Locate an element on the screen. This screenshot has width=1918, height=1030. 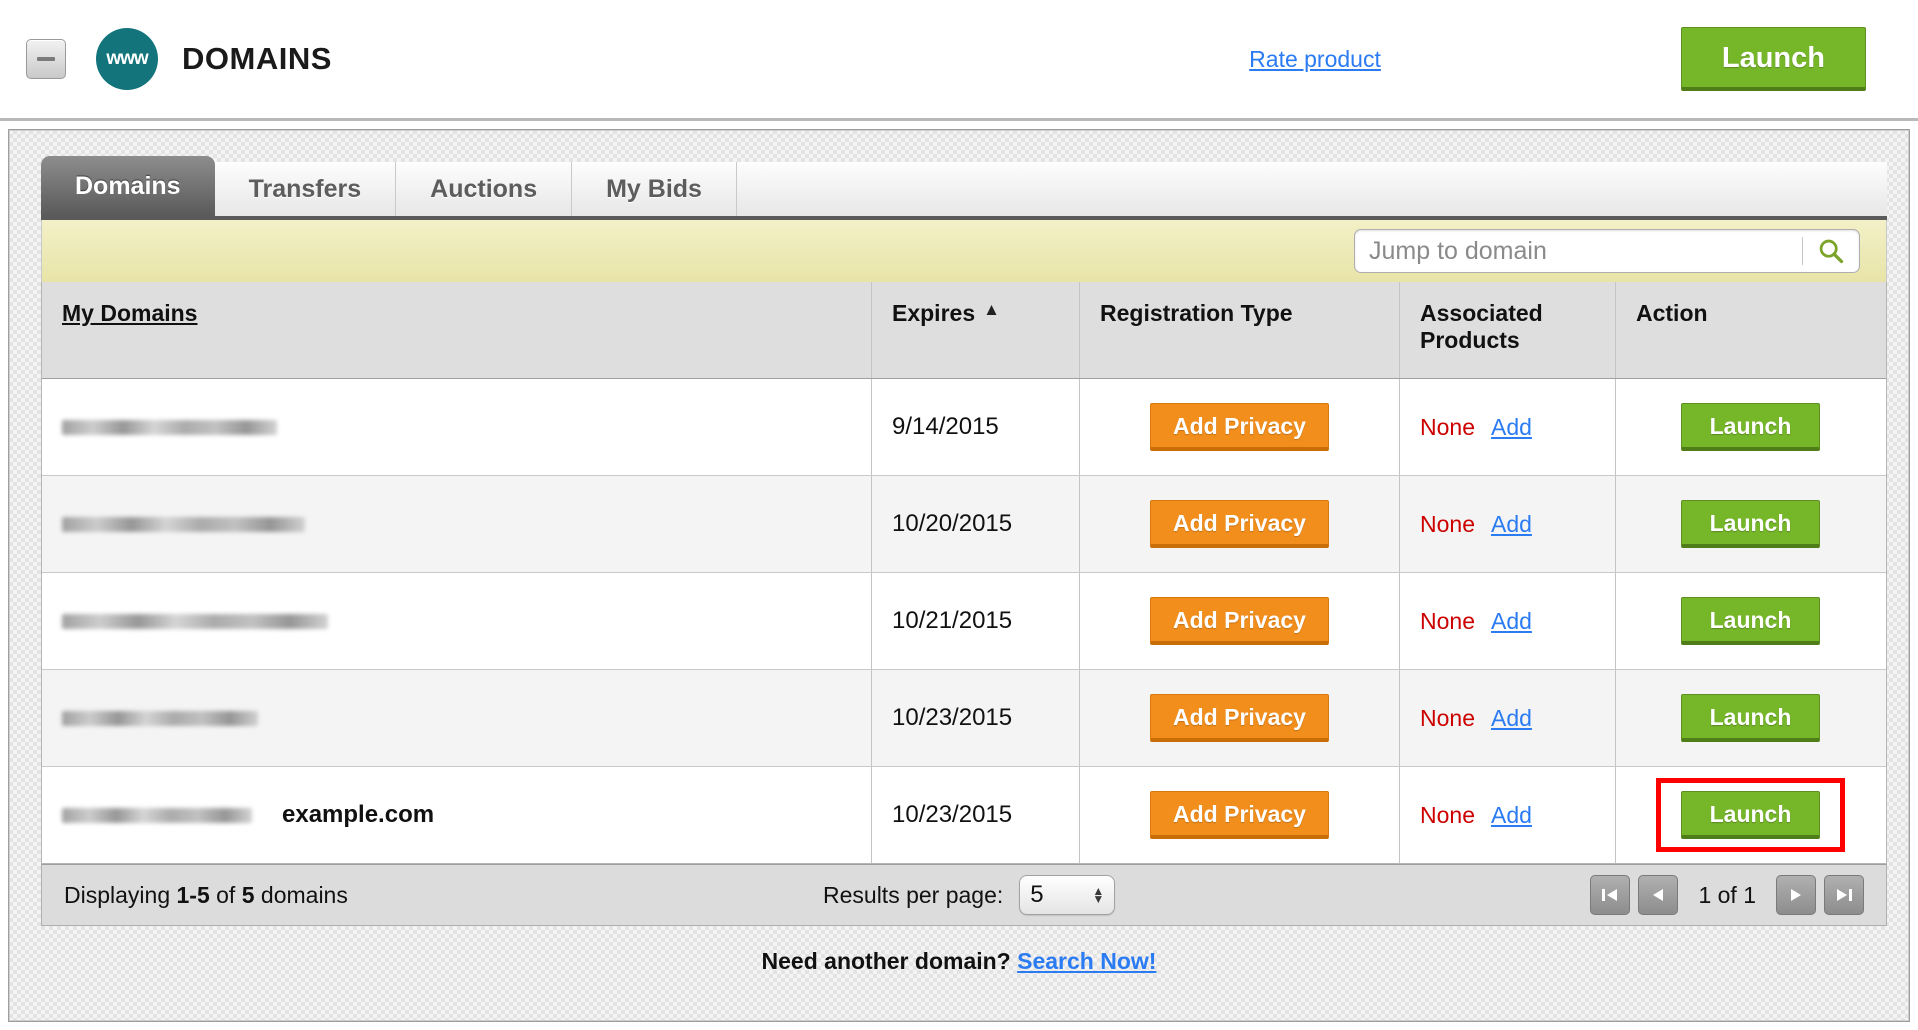
column-header-associated-products-label: Associated Products is located at coordinates (1481, 326).